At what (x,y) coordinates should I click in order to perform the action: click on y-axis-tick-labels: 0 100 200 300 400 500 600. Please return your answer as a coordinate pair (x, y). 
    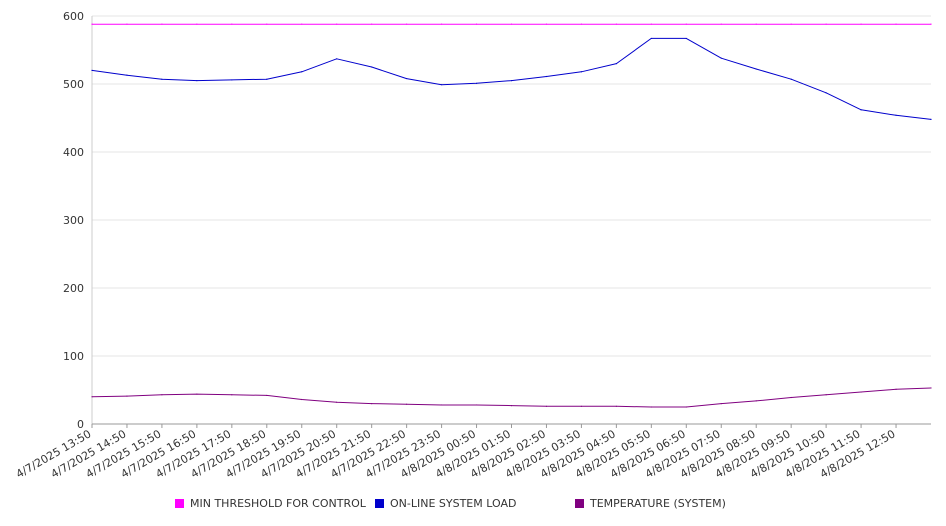
    Looking at the image, I should click on (73, 220).